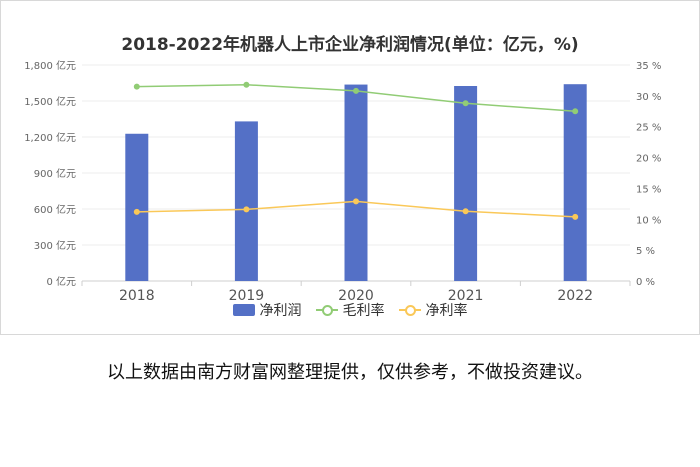 The width and height of the screenshot is (700, 467). I want to click on legend-swatch-gross-margin, so click(326, 310).